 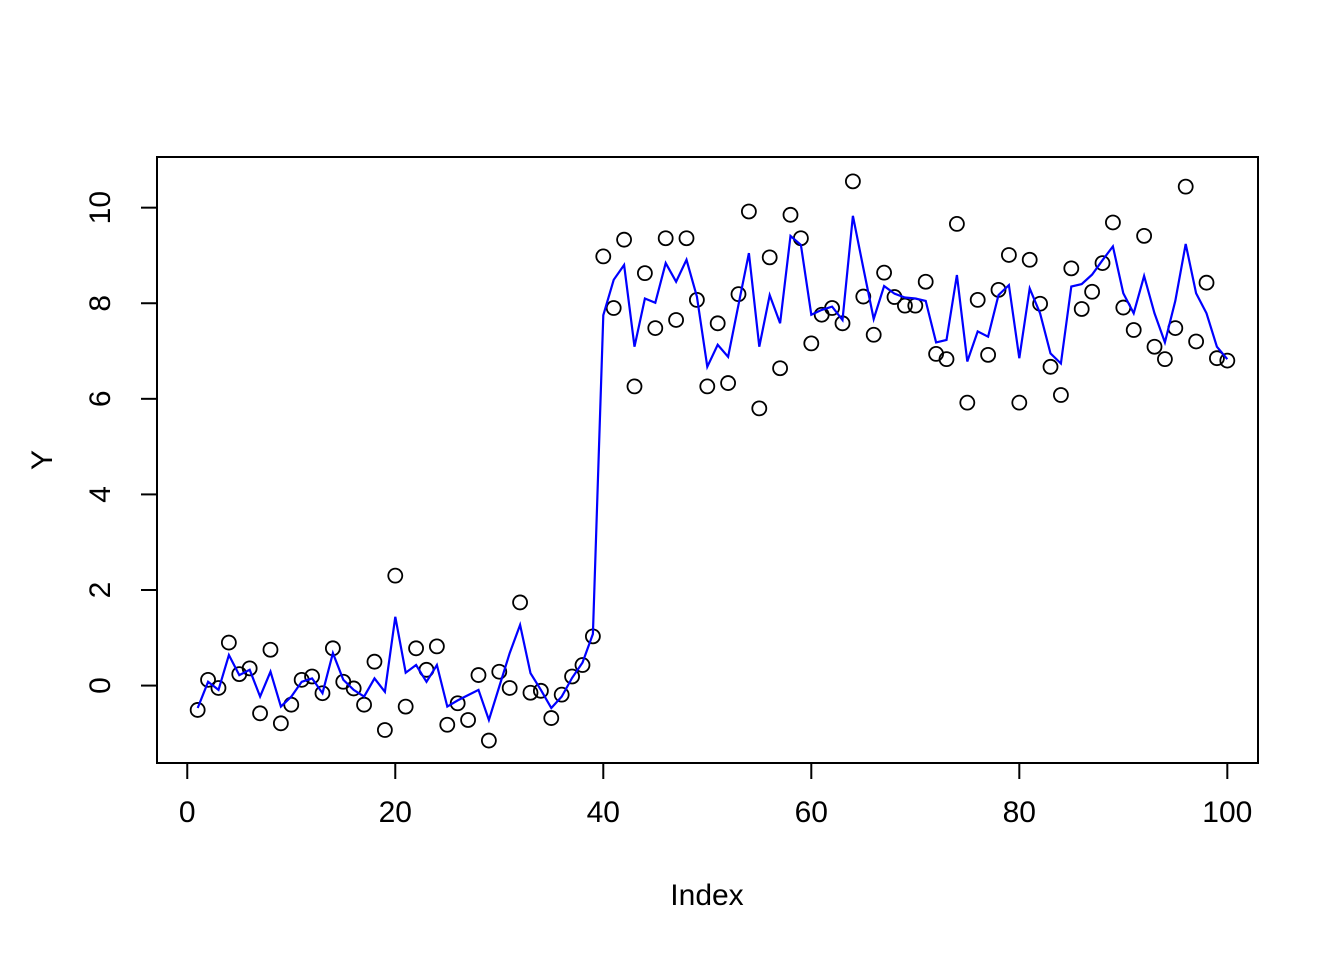 What do you see at coordinates (100, 398) in the screenshot?
I see `y-tick-label: 6` at bounding box center [100, 398].